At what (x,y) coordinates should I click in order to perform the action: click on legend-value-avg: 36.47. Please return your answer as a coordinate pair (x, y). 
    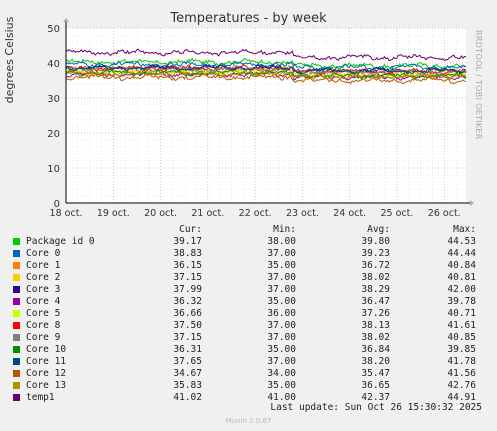
    Looking at the image, I should click on (375, 301).